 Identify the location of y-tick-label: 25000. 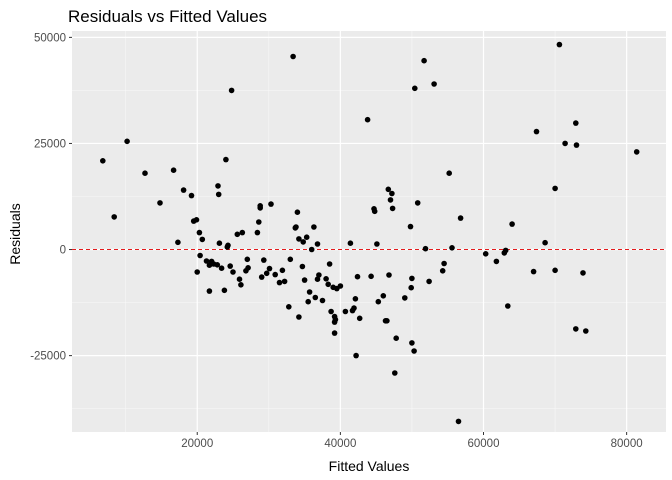
(50, 144).